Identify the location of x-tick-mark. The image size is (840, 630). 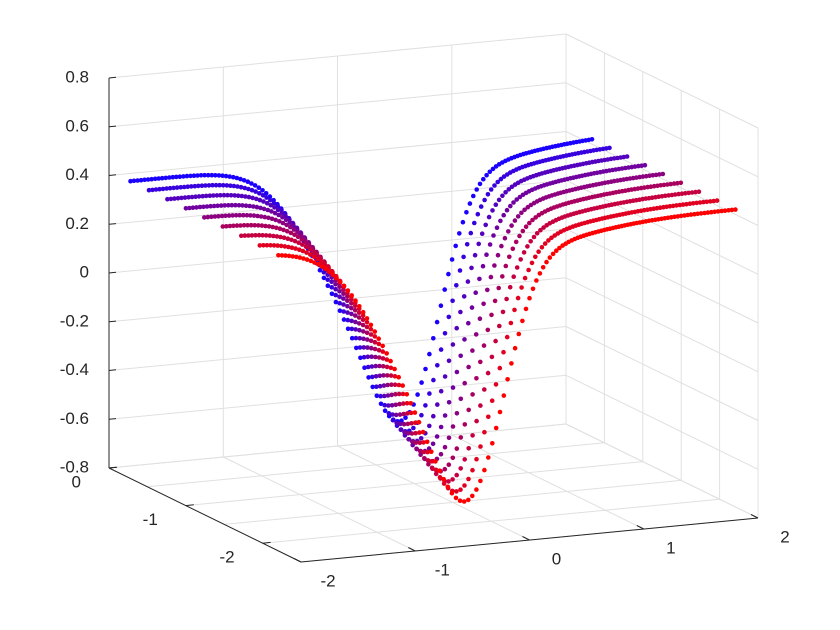
(754, 516).